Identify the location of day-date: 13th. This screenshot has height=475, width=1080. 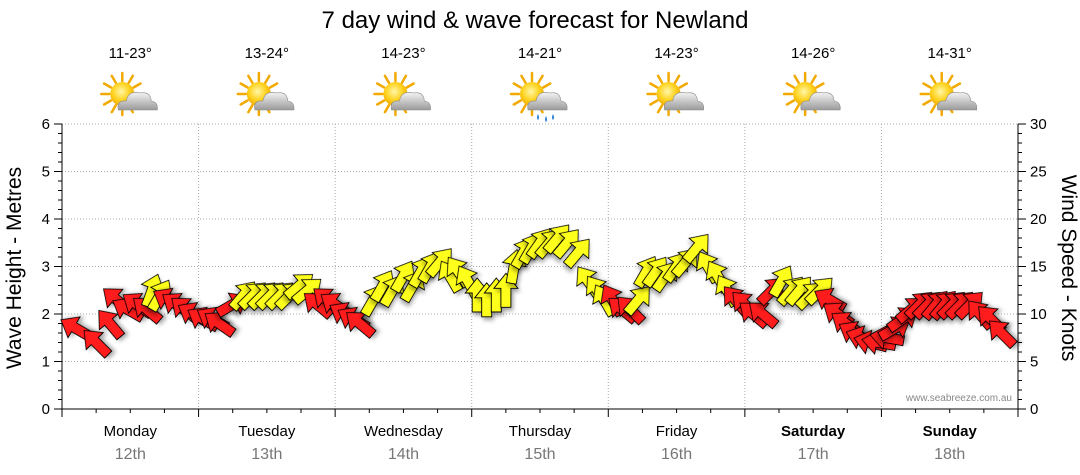
(266, 454).